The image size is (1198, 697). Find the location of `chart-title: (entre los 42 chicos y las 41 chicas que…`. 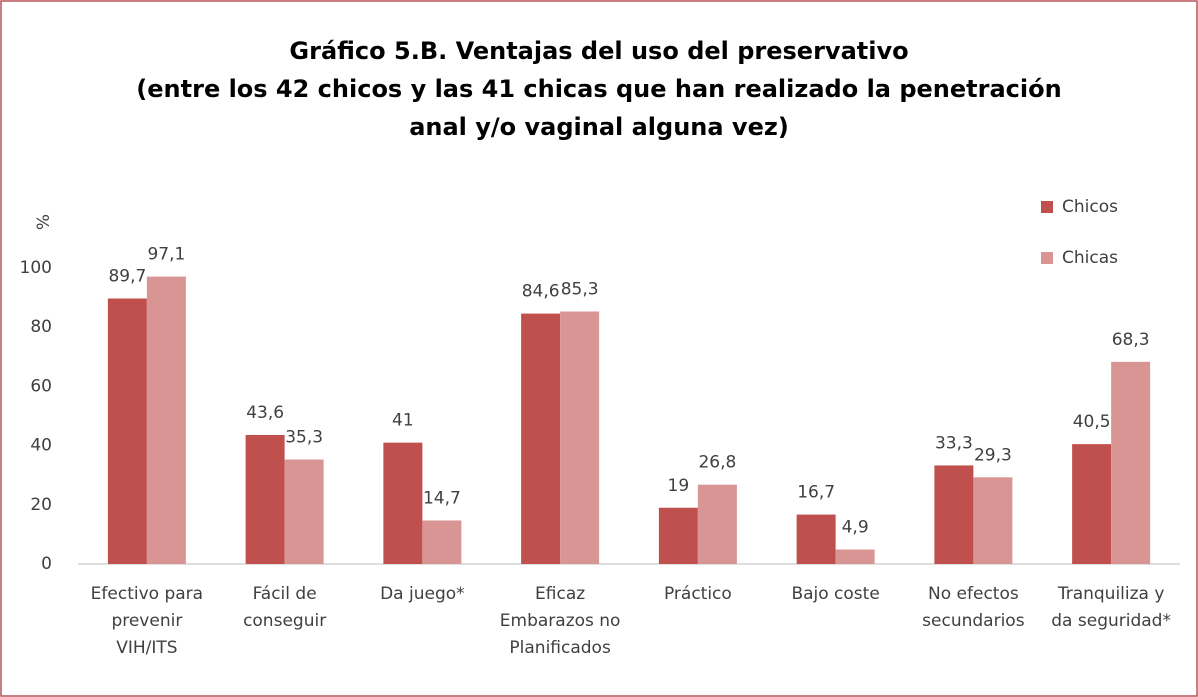

chart-title: (entre los 42 chicos y las 41 chicas que… is located at coordinates (598, 89).